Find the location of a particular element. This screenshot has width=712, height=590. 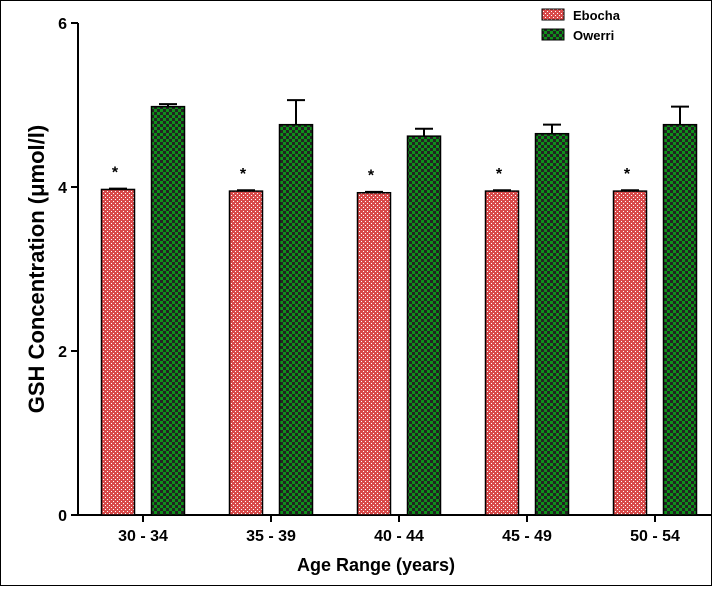

legend: Ebocha Owerri is located at coordinates (581, 25).